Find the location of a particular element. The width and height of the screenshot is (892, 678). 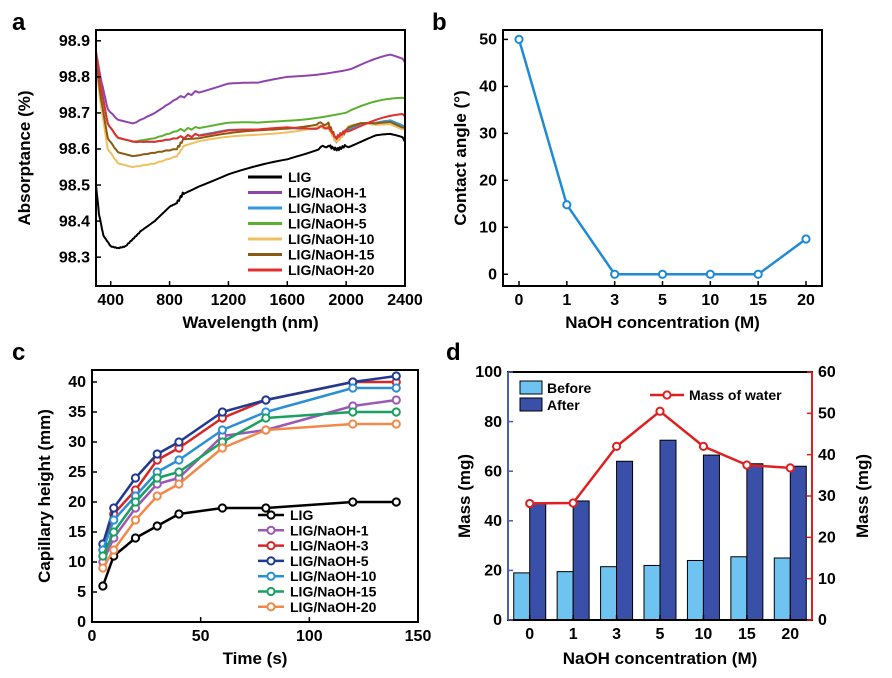

plot-frame-b is located at coordinates (662, 158).